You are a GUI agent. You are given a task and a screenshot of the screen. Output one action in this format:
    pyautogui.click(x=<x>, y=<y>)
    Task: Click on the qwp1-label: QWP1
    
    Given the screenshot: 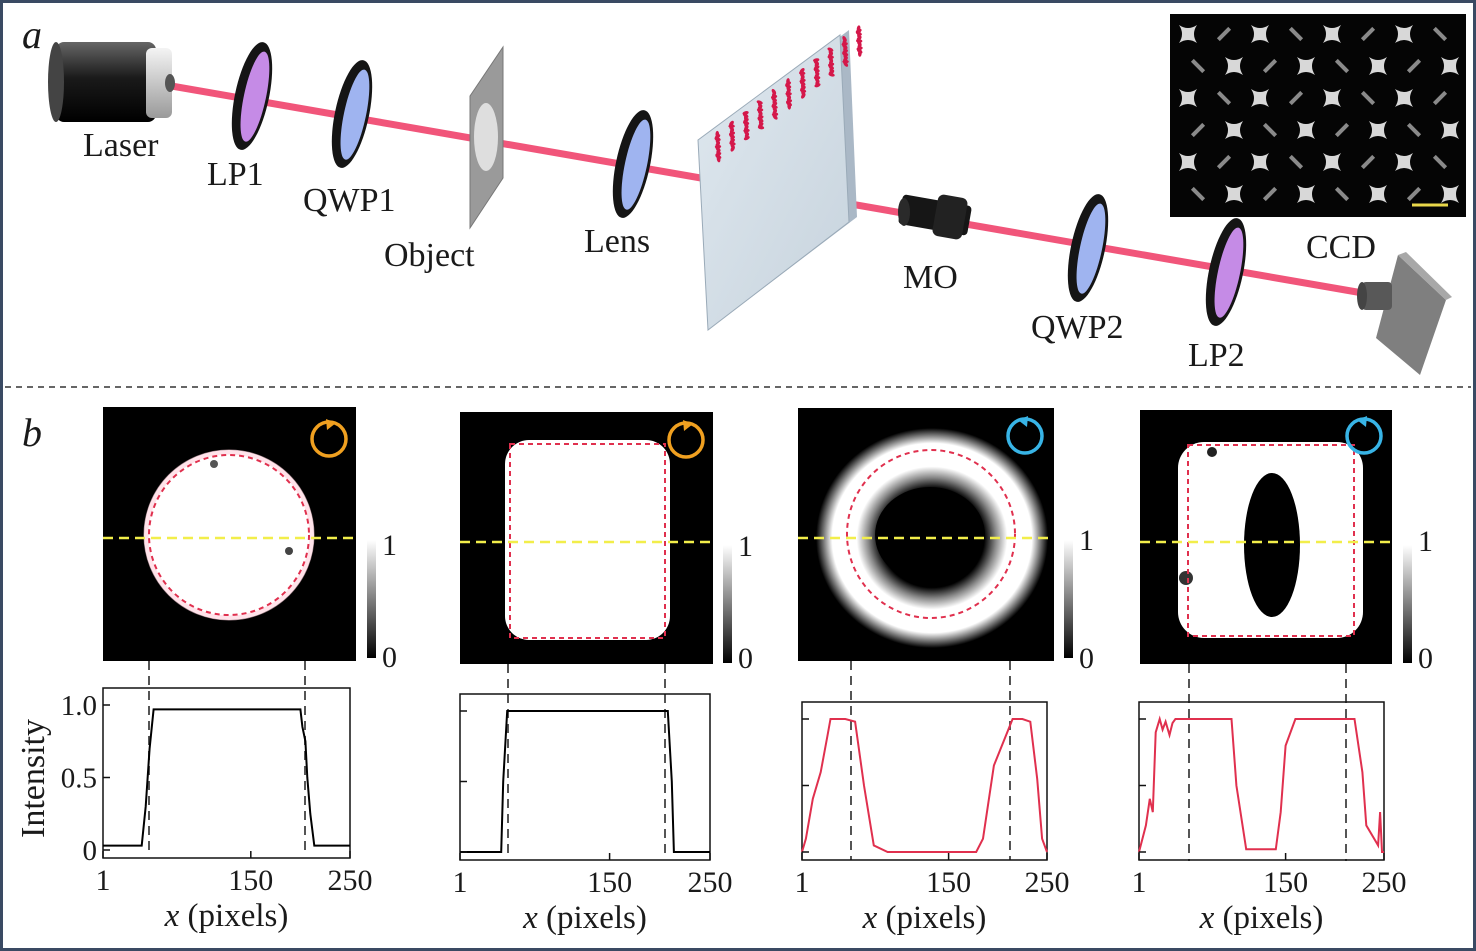 What is the action you would take?
    pyautogui.click(x=349, y=200)
    